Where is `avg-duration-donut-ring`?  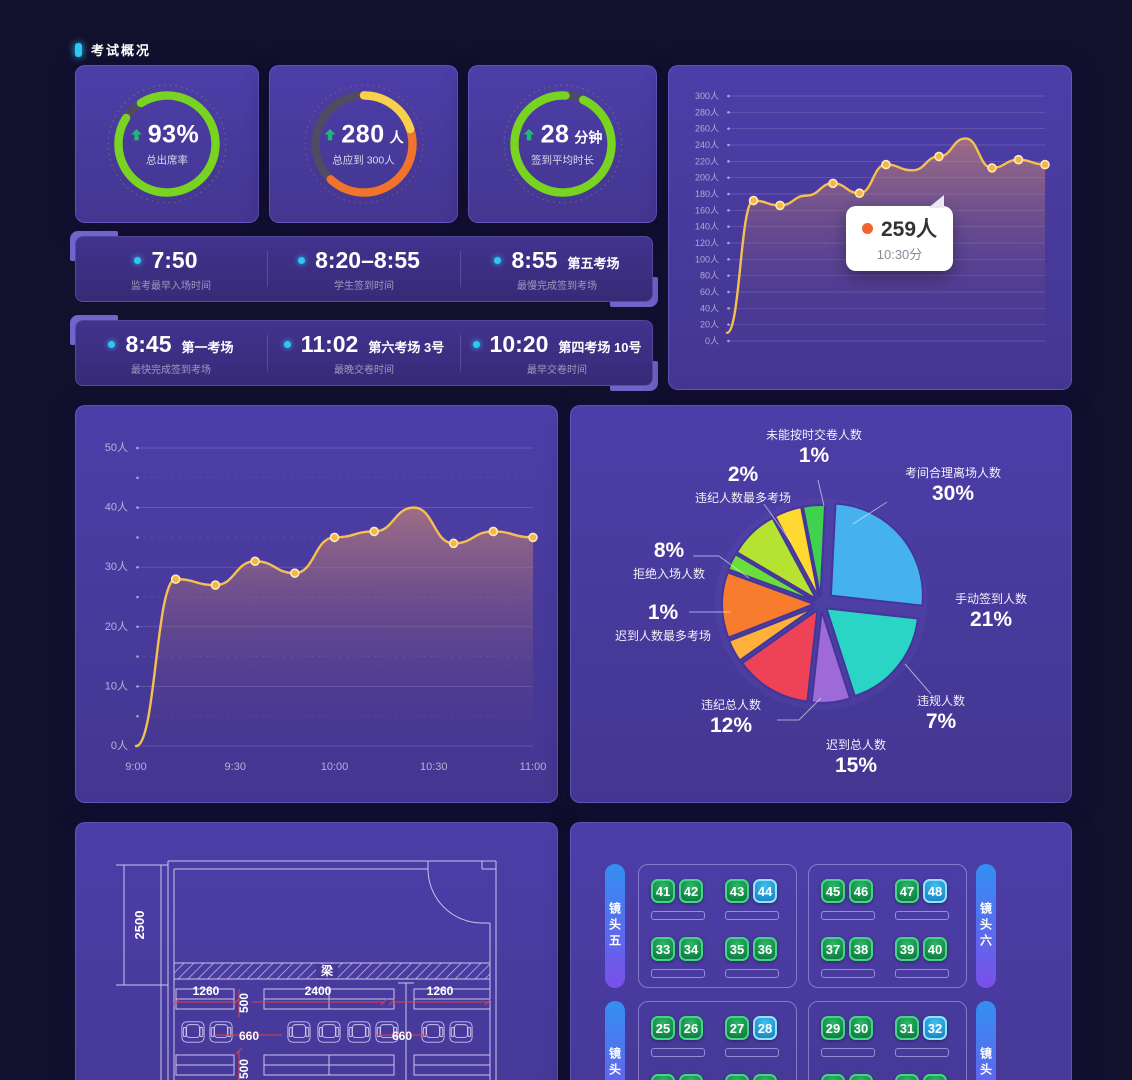 avg-duration-donut-ring is located at coordinates (562, 144).